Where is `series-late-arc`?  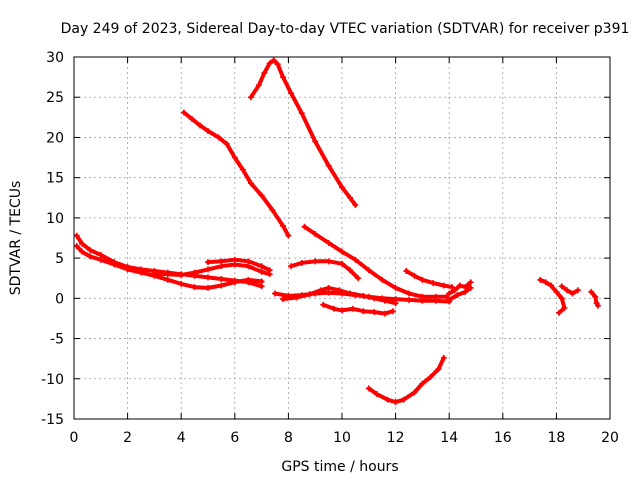
series-late-arc is located at coordinates (429, 279).